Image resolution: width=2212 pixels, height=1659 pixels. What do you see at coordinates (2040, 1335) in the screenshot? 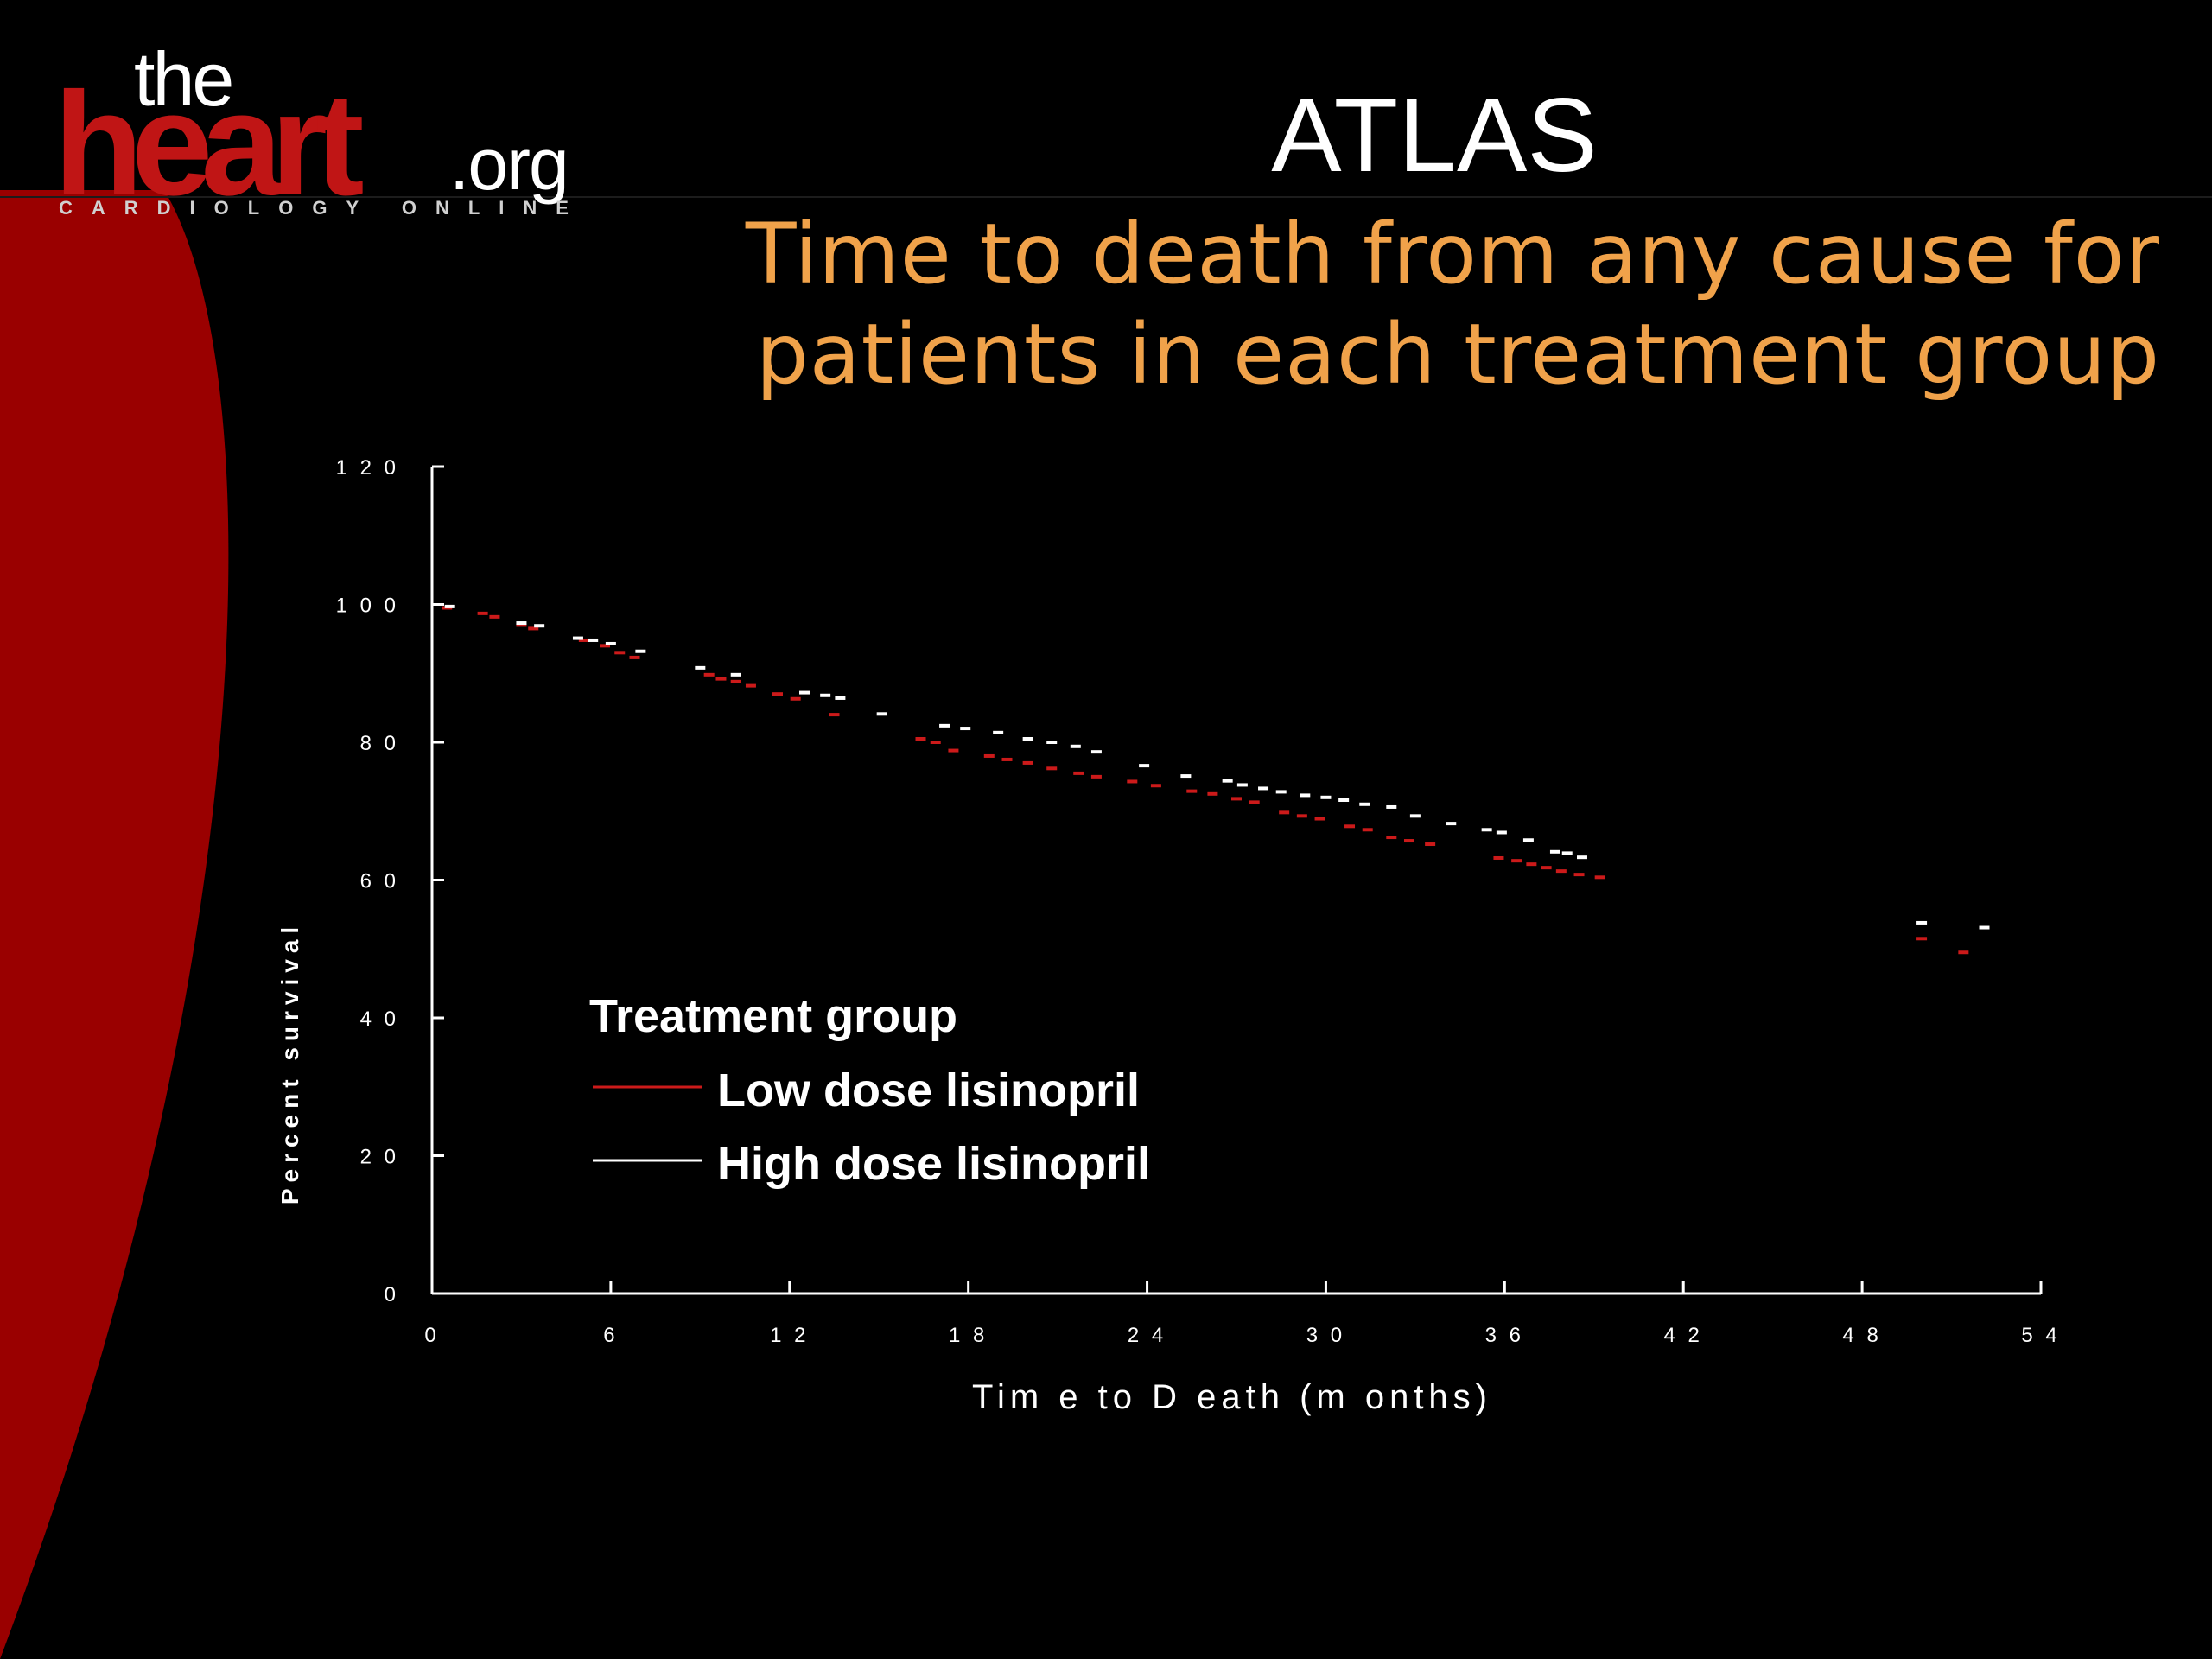
I see `x-tick-label: 5 4` at bounding box center [2040, 1335].